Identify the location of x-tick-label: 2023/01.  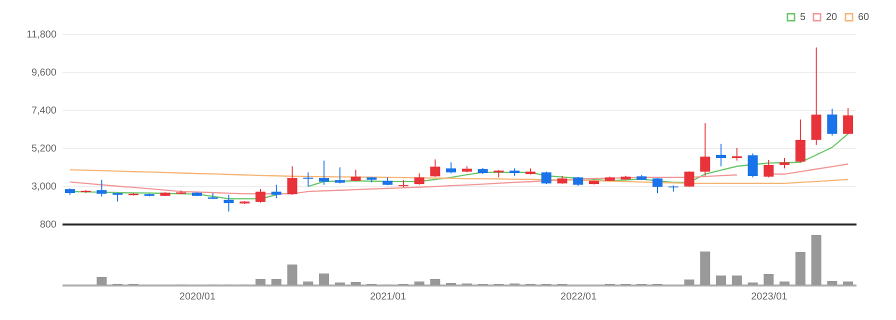
(769, 297).